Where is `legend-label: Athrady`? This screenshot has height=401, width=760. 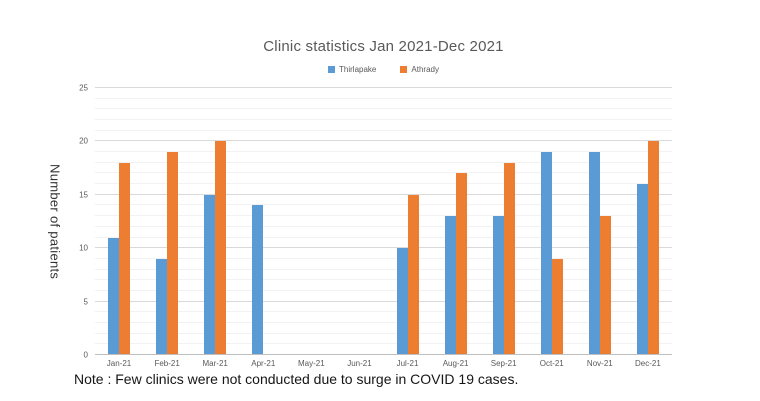 legend-label: Athrady is located at coordinates (425, 69).